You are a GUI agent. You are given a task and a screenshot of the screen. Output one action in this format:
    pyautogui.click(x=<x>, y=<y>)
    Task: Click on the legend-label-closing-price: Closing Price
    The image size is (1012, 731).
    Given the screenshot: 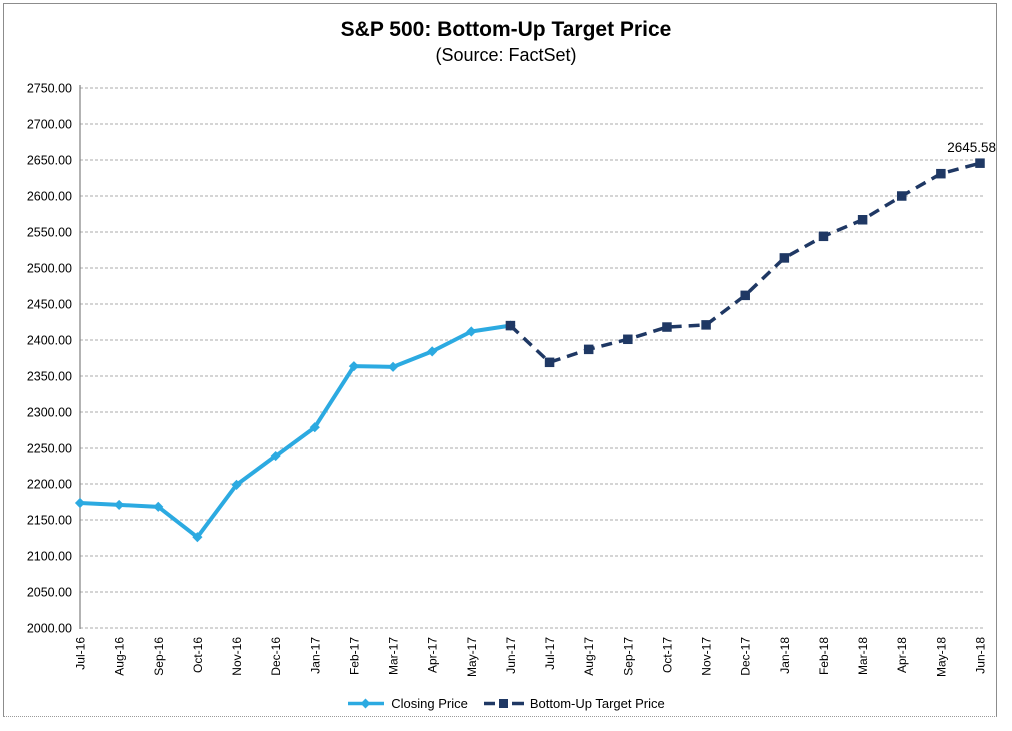 What is the action you would take?
    pyautogui.click(x=429, y=703)
    